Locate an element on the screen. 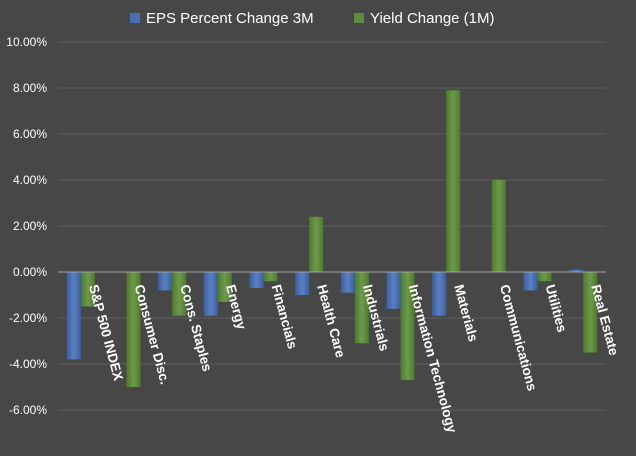  x-tick-label: Health Care is located at coordinates (331, 321).